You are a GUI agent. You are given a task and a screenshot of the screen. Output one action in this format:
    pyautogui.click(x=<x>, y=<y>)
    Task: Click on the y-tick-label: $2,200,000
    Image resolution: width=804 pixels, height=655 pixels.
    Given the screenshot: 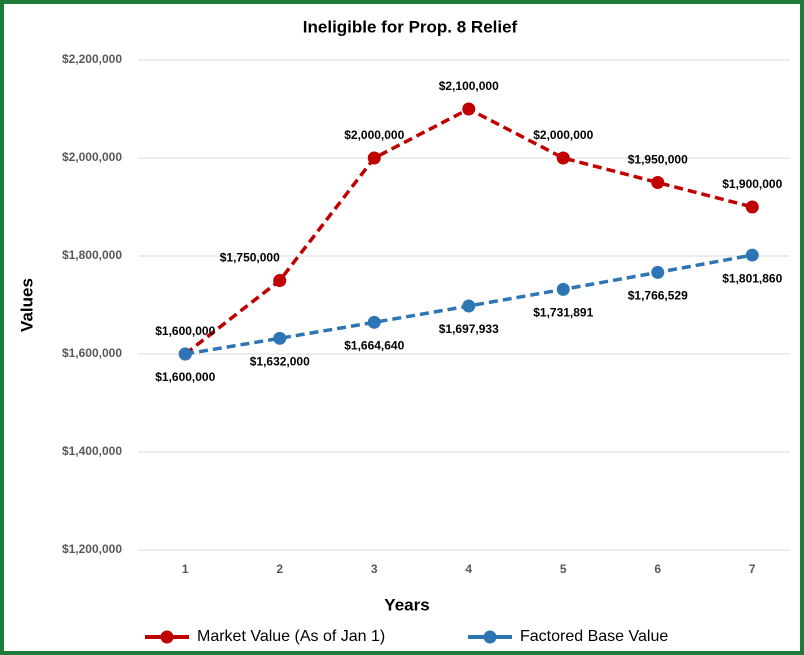 What is the action you would take?
    pyautogui.click(x=92, y=59)
    